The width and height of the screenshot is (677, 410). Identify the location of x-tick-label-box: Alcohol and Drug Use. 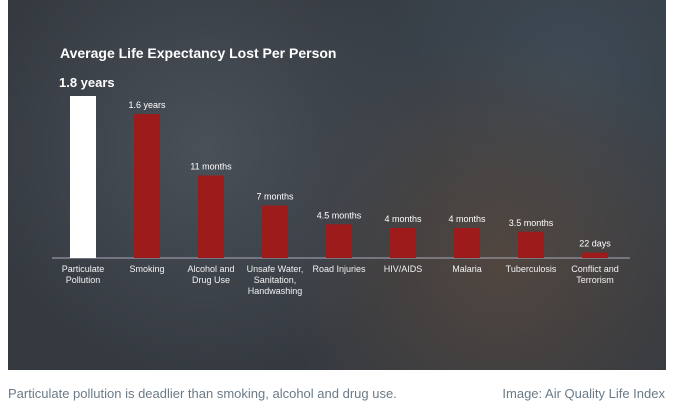
(211, 274).